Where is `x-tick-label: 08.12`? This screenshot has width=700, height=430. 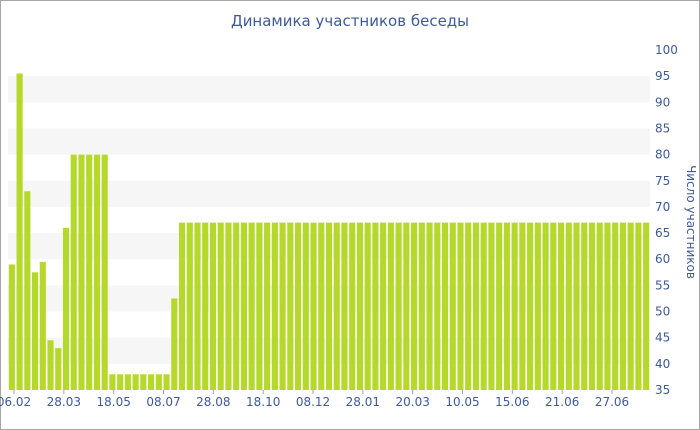
x-tick-label: 08.12 is located at coordinates (313, 402).